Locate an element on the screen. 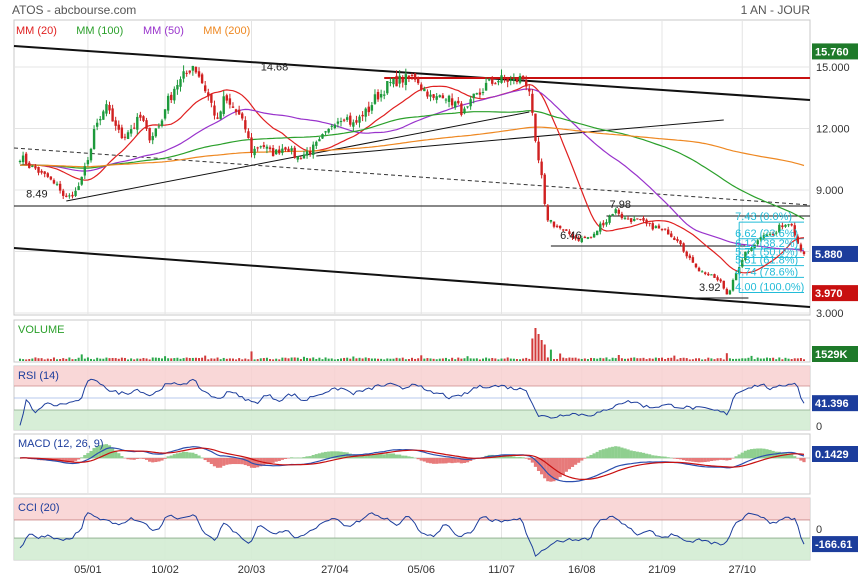 The height and width of the screenshot is (580, 860). trendline-lower is located at coordinates (412, 277).